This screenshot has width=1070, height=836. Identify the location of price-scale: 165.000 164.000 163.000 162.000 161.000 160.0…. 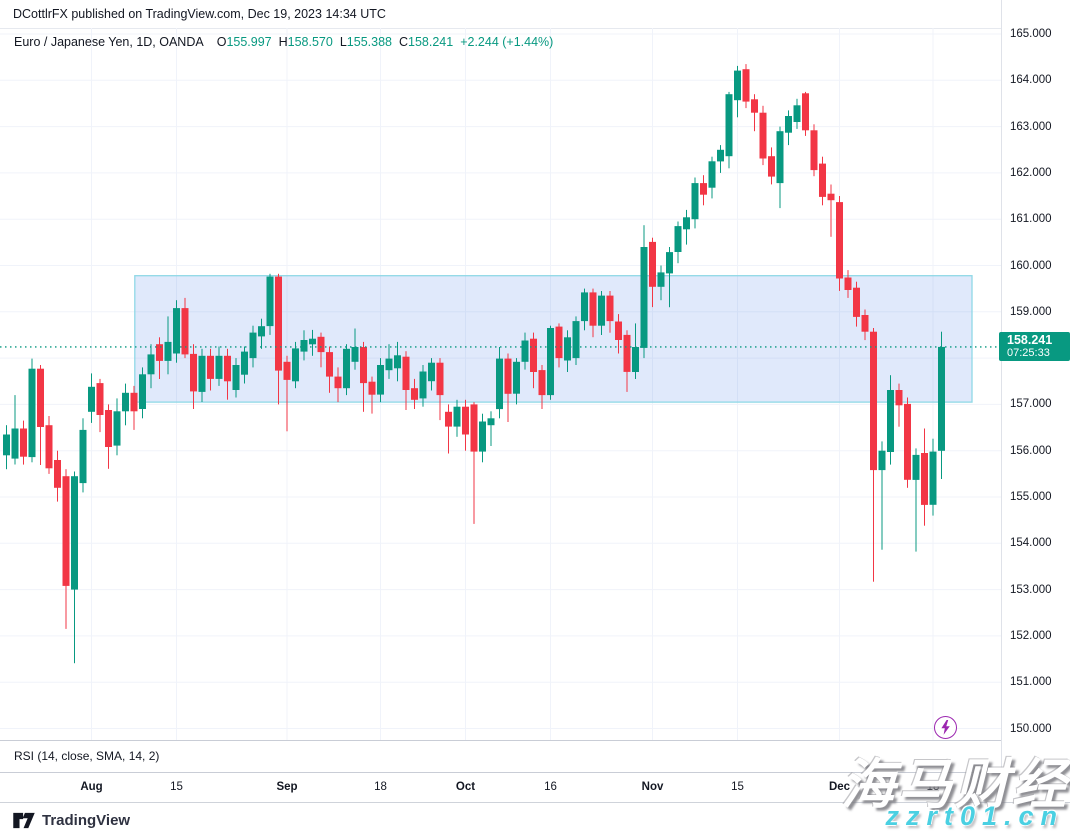
(1035, 401).